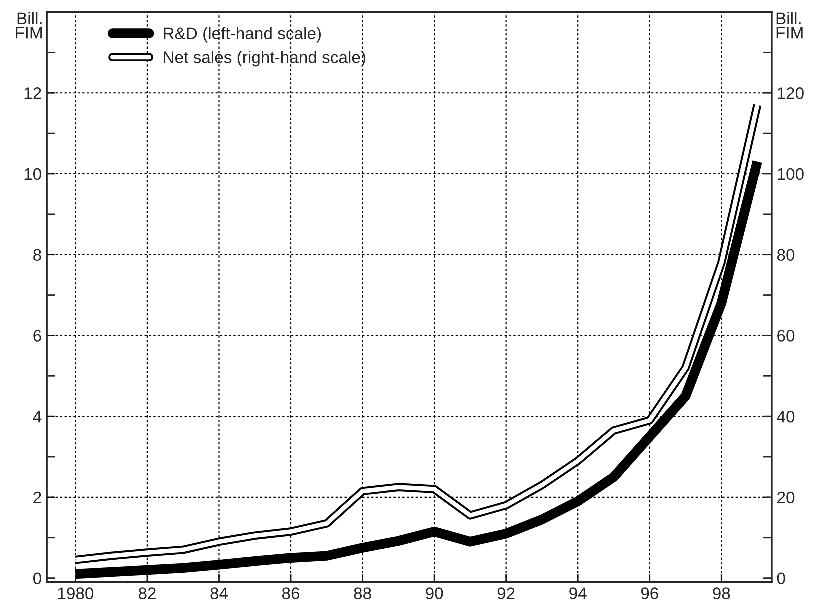 The height and width of the screenshot is (613, 839). Describe the element at coordinates (38, 336) in the screenshot. I see `y-tick-label: 6` at that location.